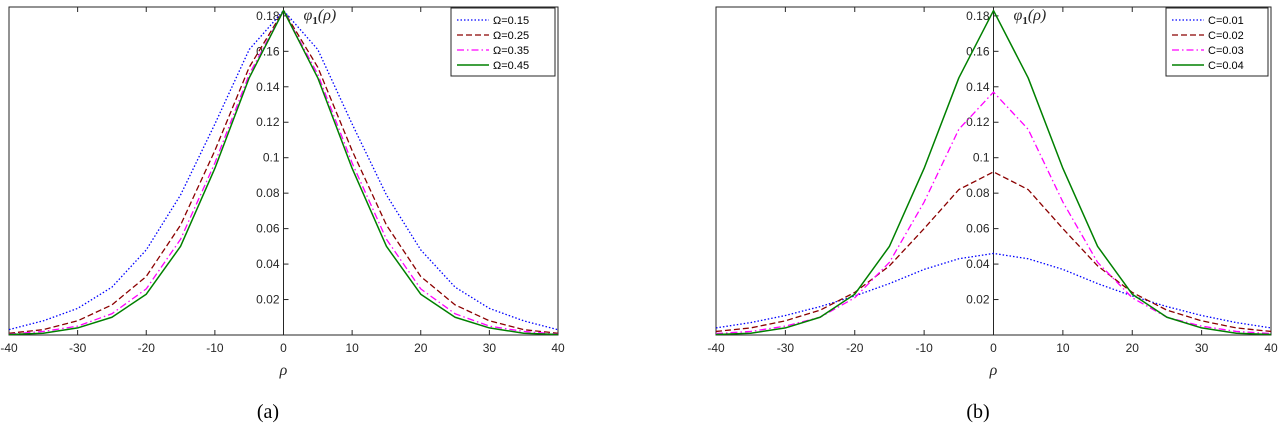 The height and width of the screenshot is (426, 1280). I want to click on panel-caption: (a), so click(268, 412).